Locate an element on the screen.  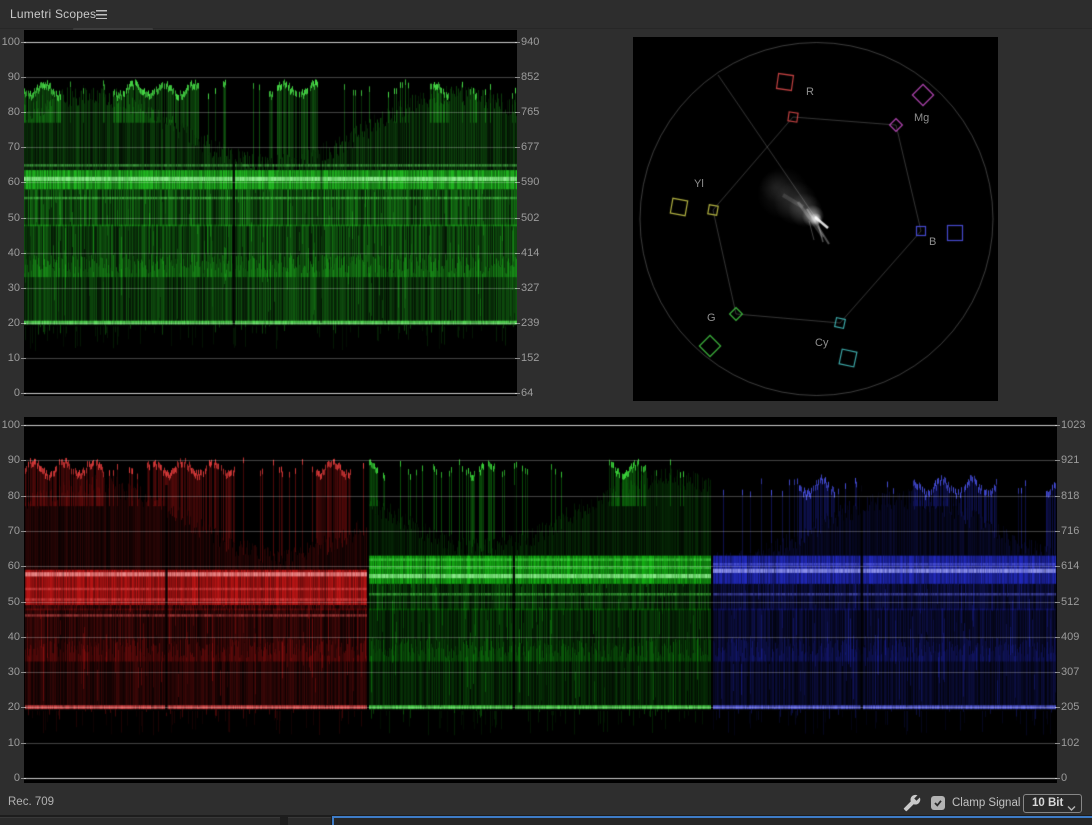
panel-header: Lumetri Scopes is located at coordinates (546, 14).